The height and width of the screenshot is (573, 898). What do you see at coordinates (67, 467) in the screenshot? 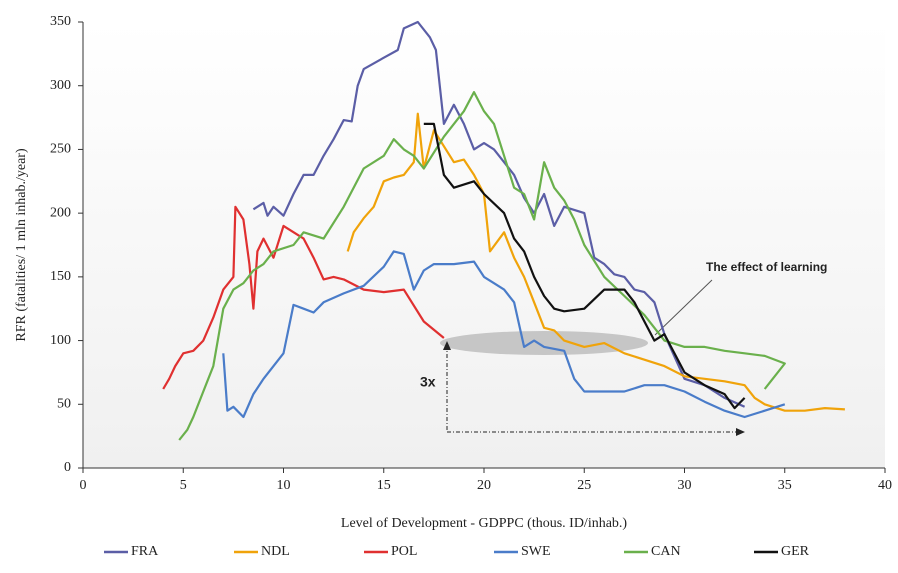
I see `y-tick-label: 0` at bounding box center [67, 467].